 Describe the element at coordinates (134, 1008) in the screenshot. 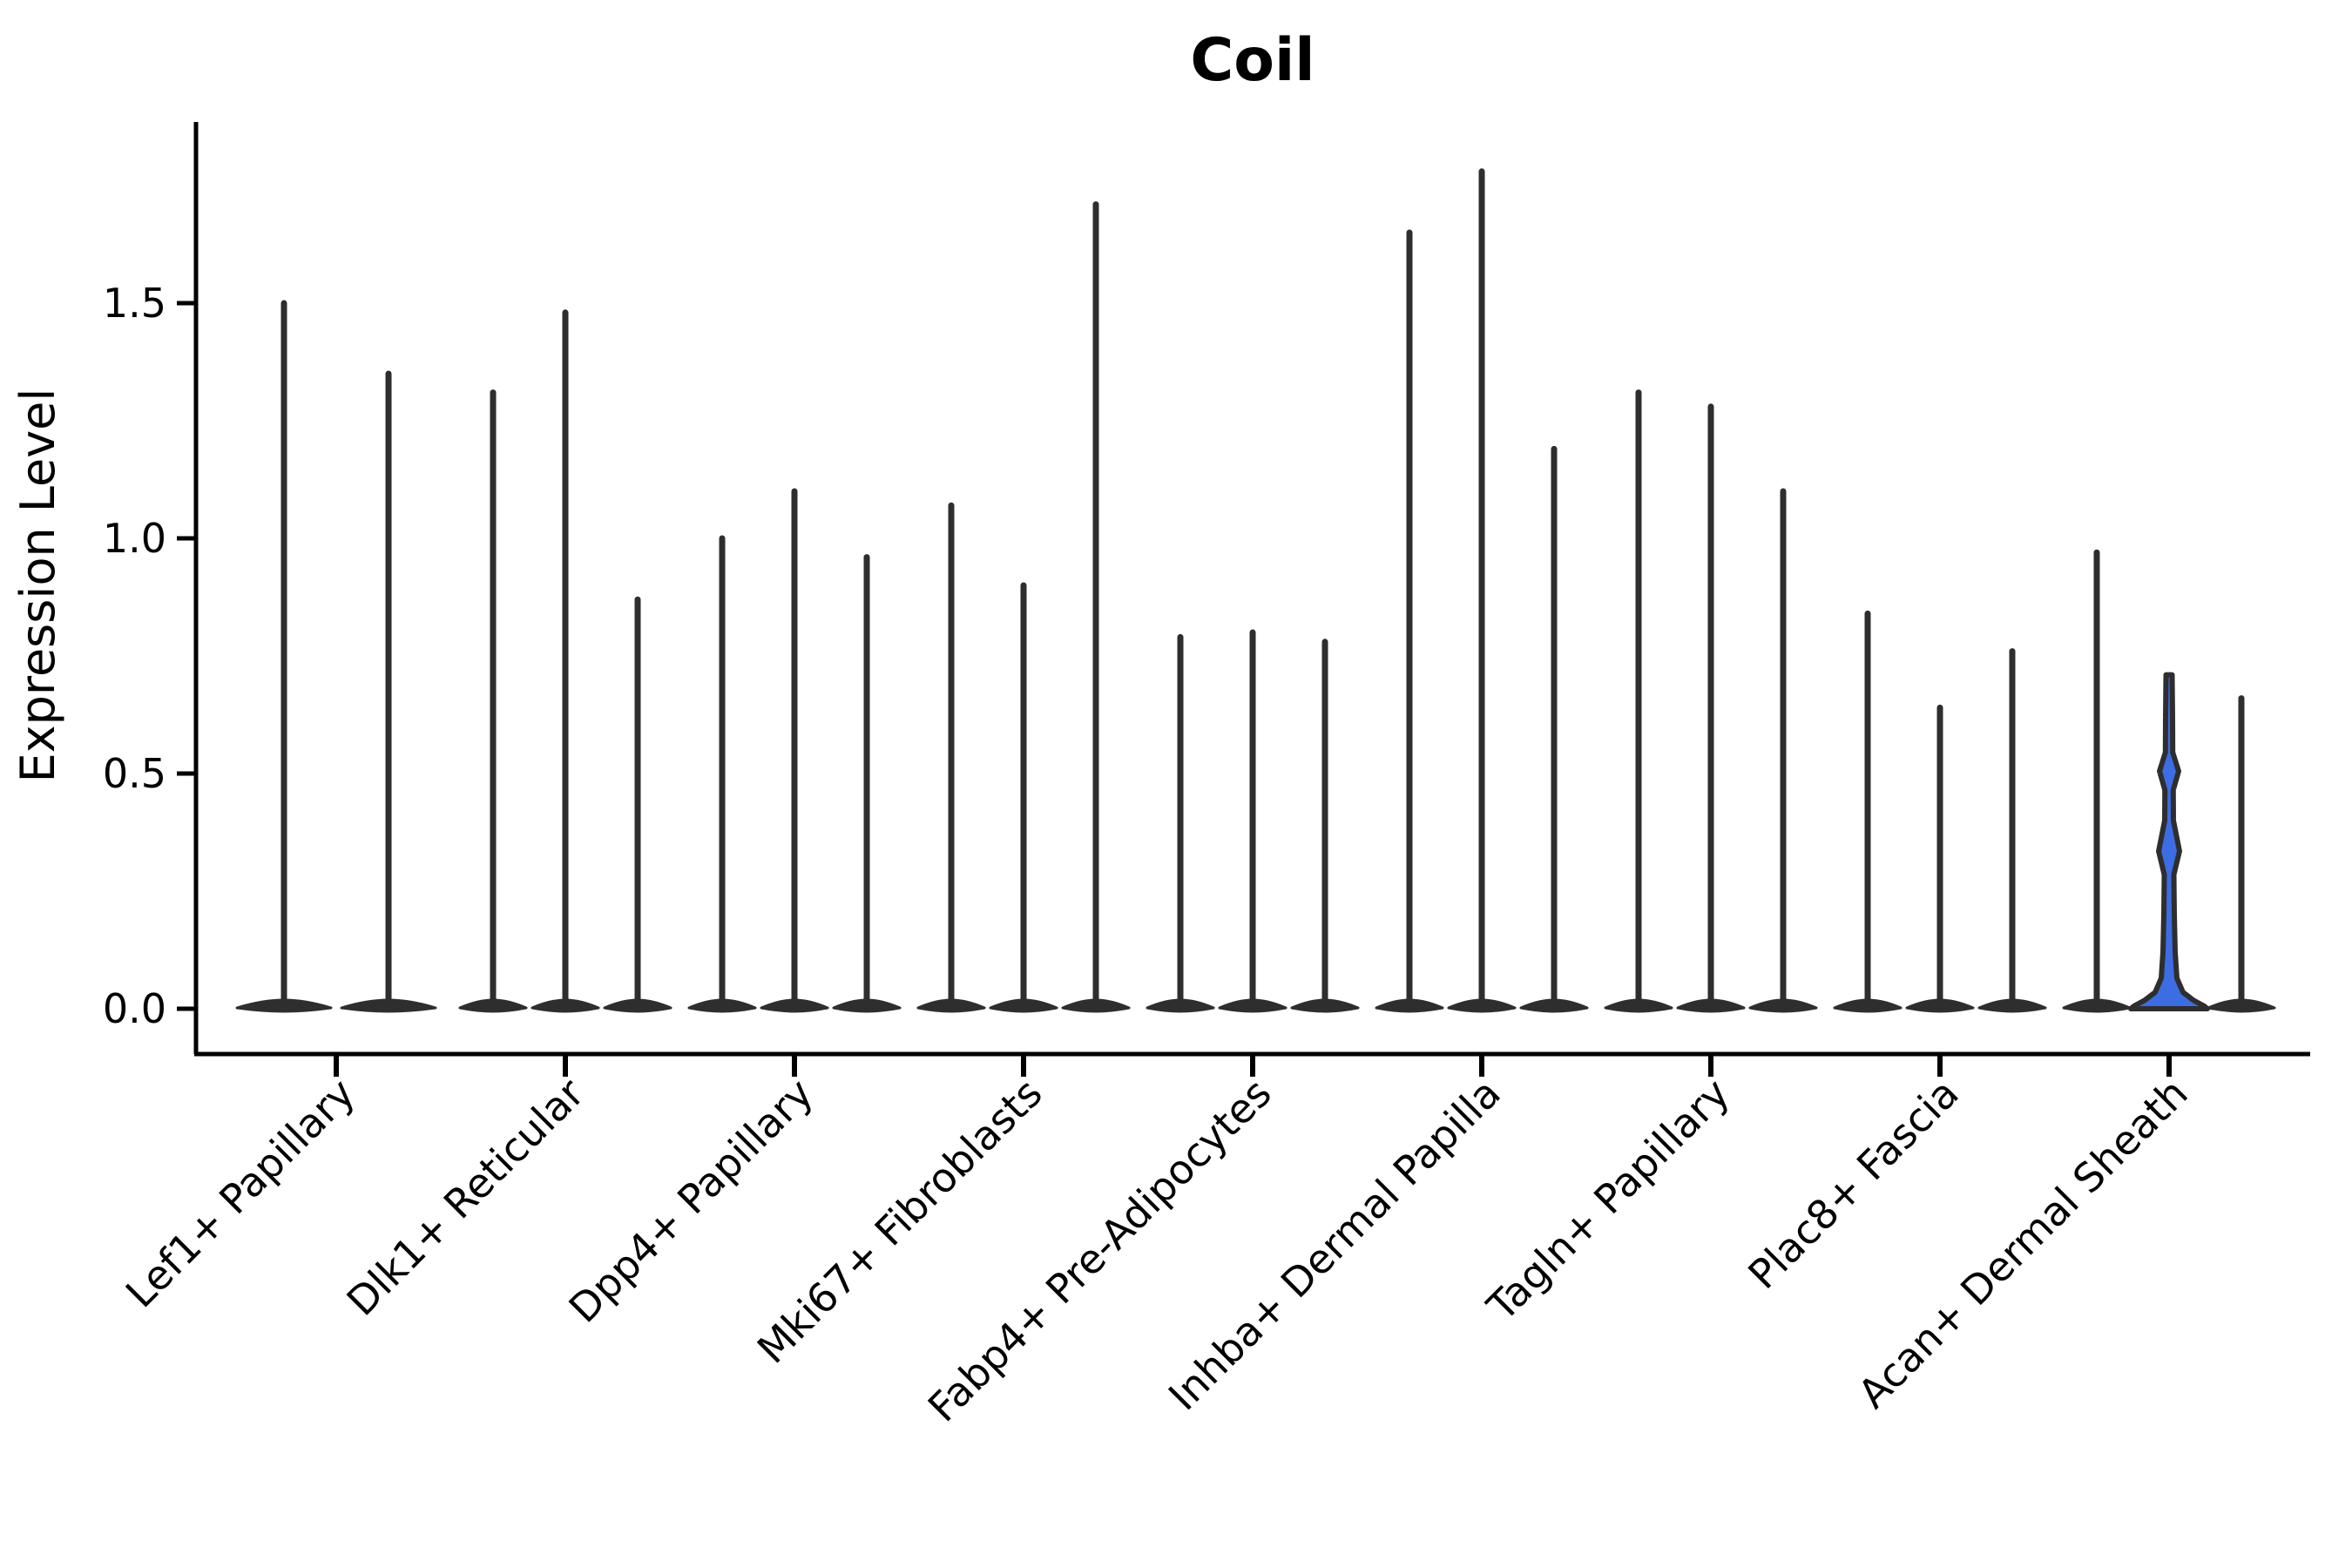

I see `y-tick-label: 0.0` at that location.